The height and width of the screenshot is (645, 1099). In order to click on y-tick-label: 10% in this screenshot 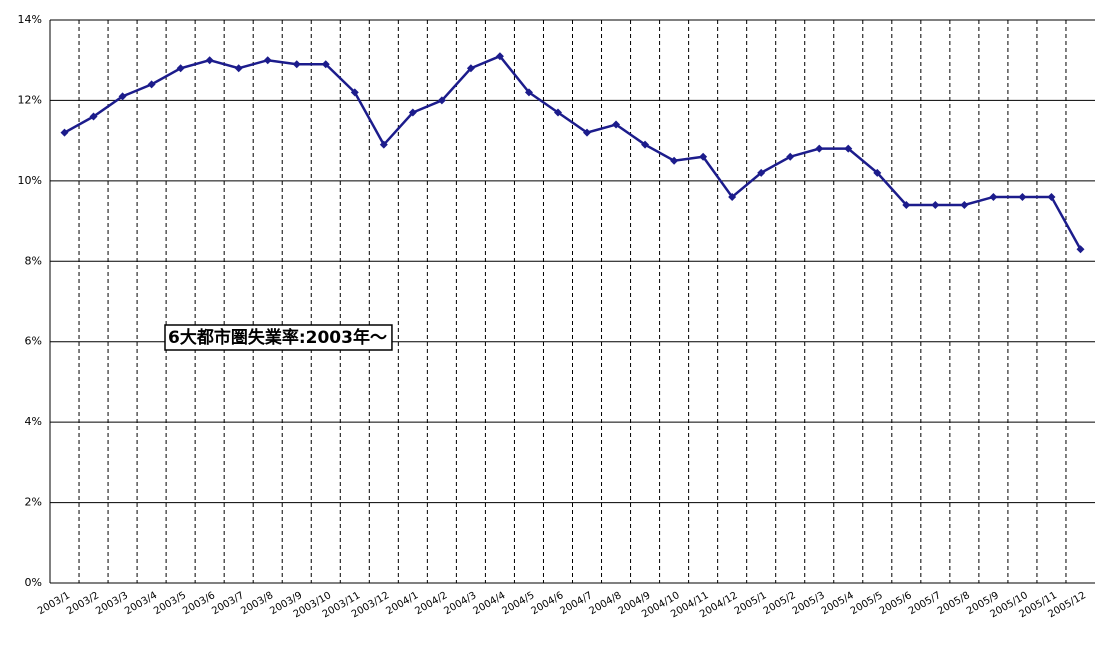, I will do `click(30, 180)`.